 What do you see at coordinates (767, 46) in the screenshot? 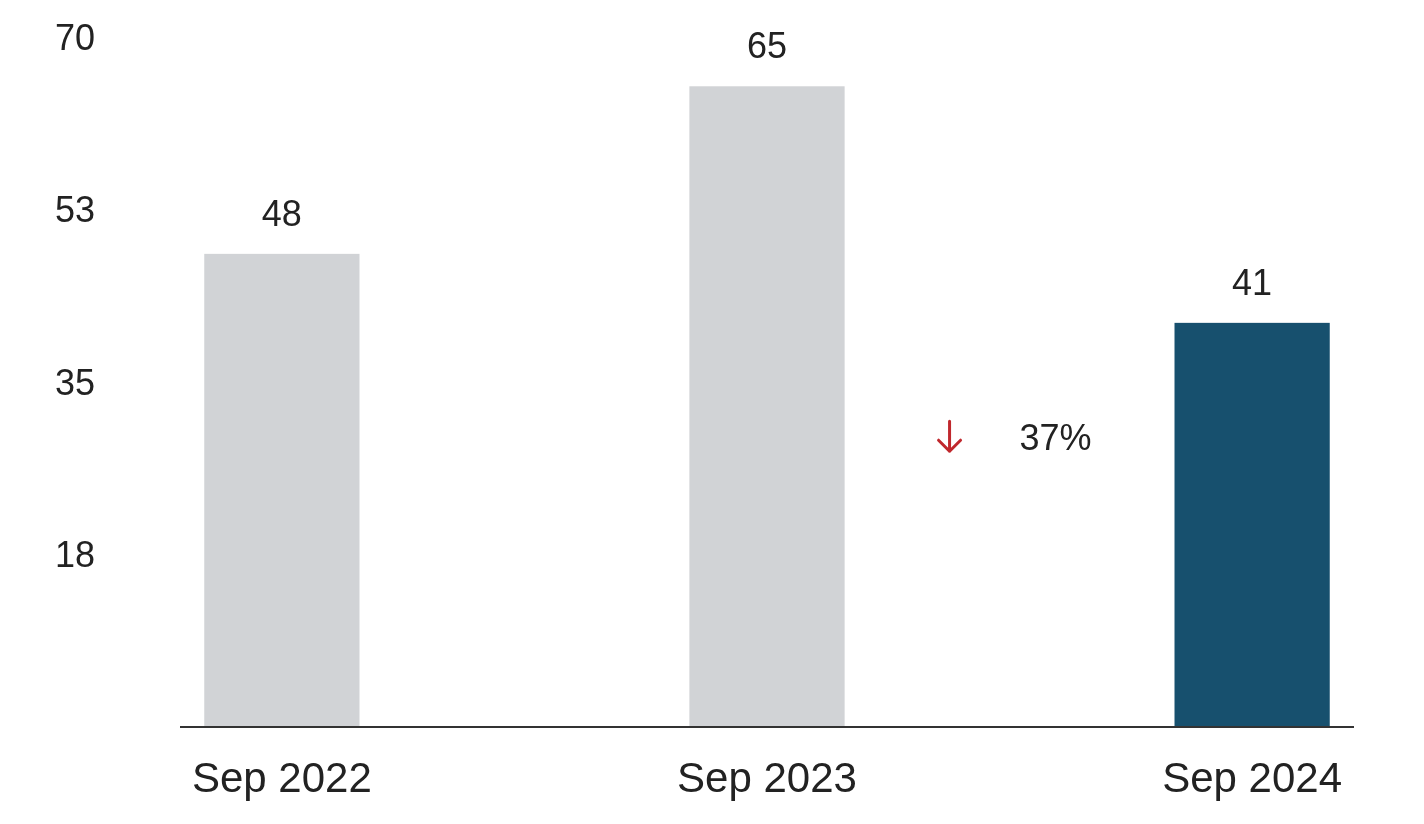
I see `data-label: 65` at bounding box center [767, 46].